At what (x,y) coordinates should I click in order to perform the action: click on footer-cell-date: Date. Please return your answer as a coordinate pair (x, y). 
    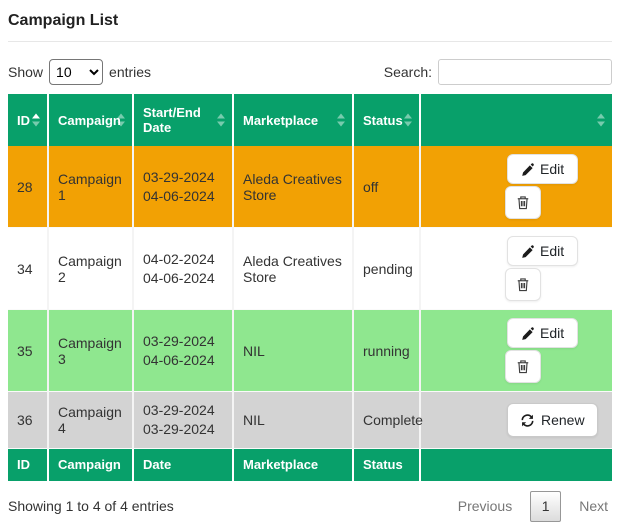
    Looking at the image, I should click on (183, 464).